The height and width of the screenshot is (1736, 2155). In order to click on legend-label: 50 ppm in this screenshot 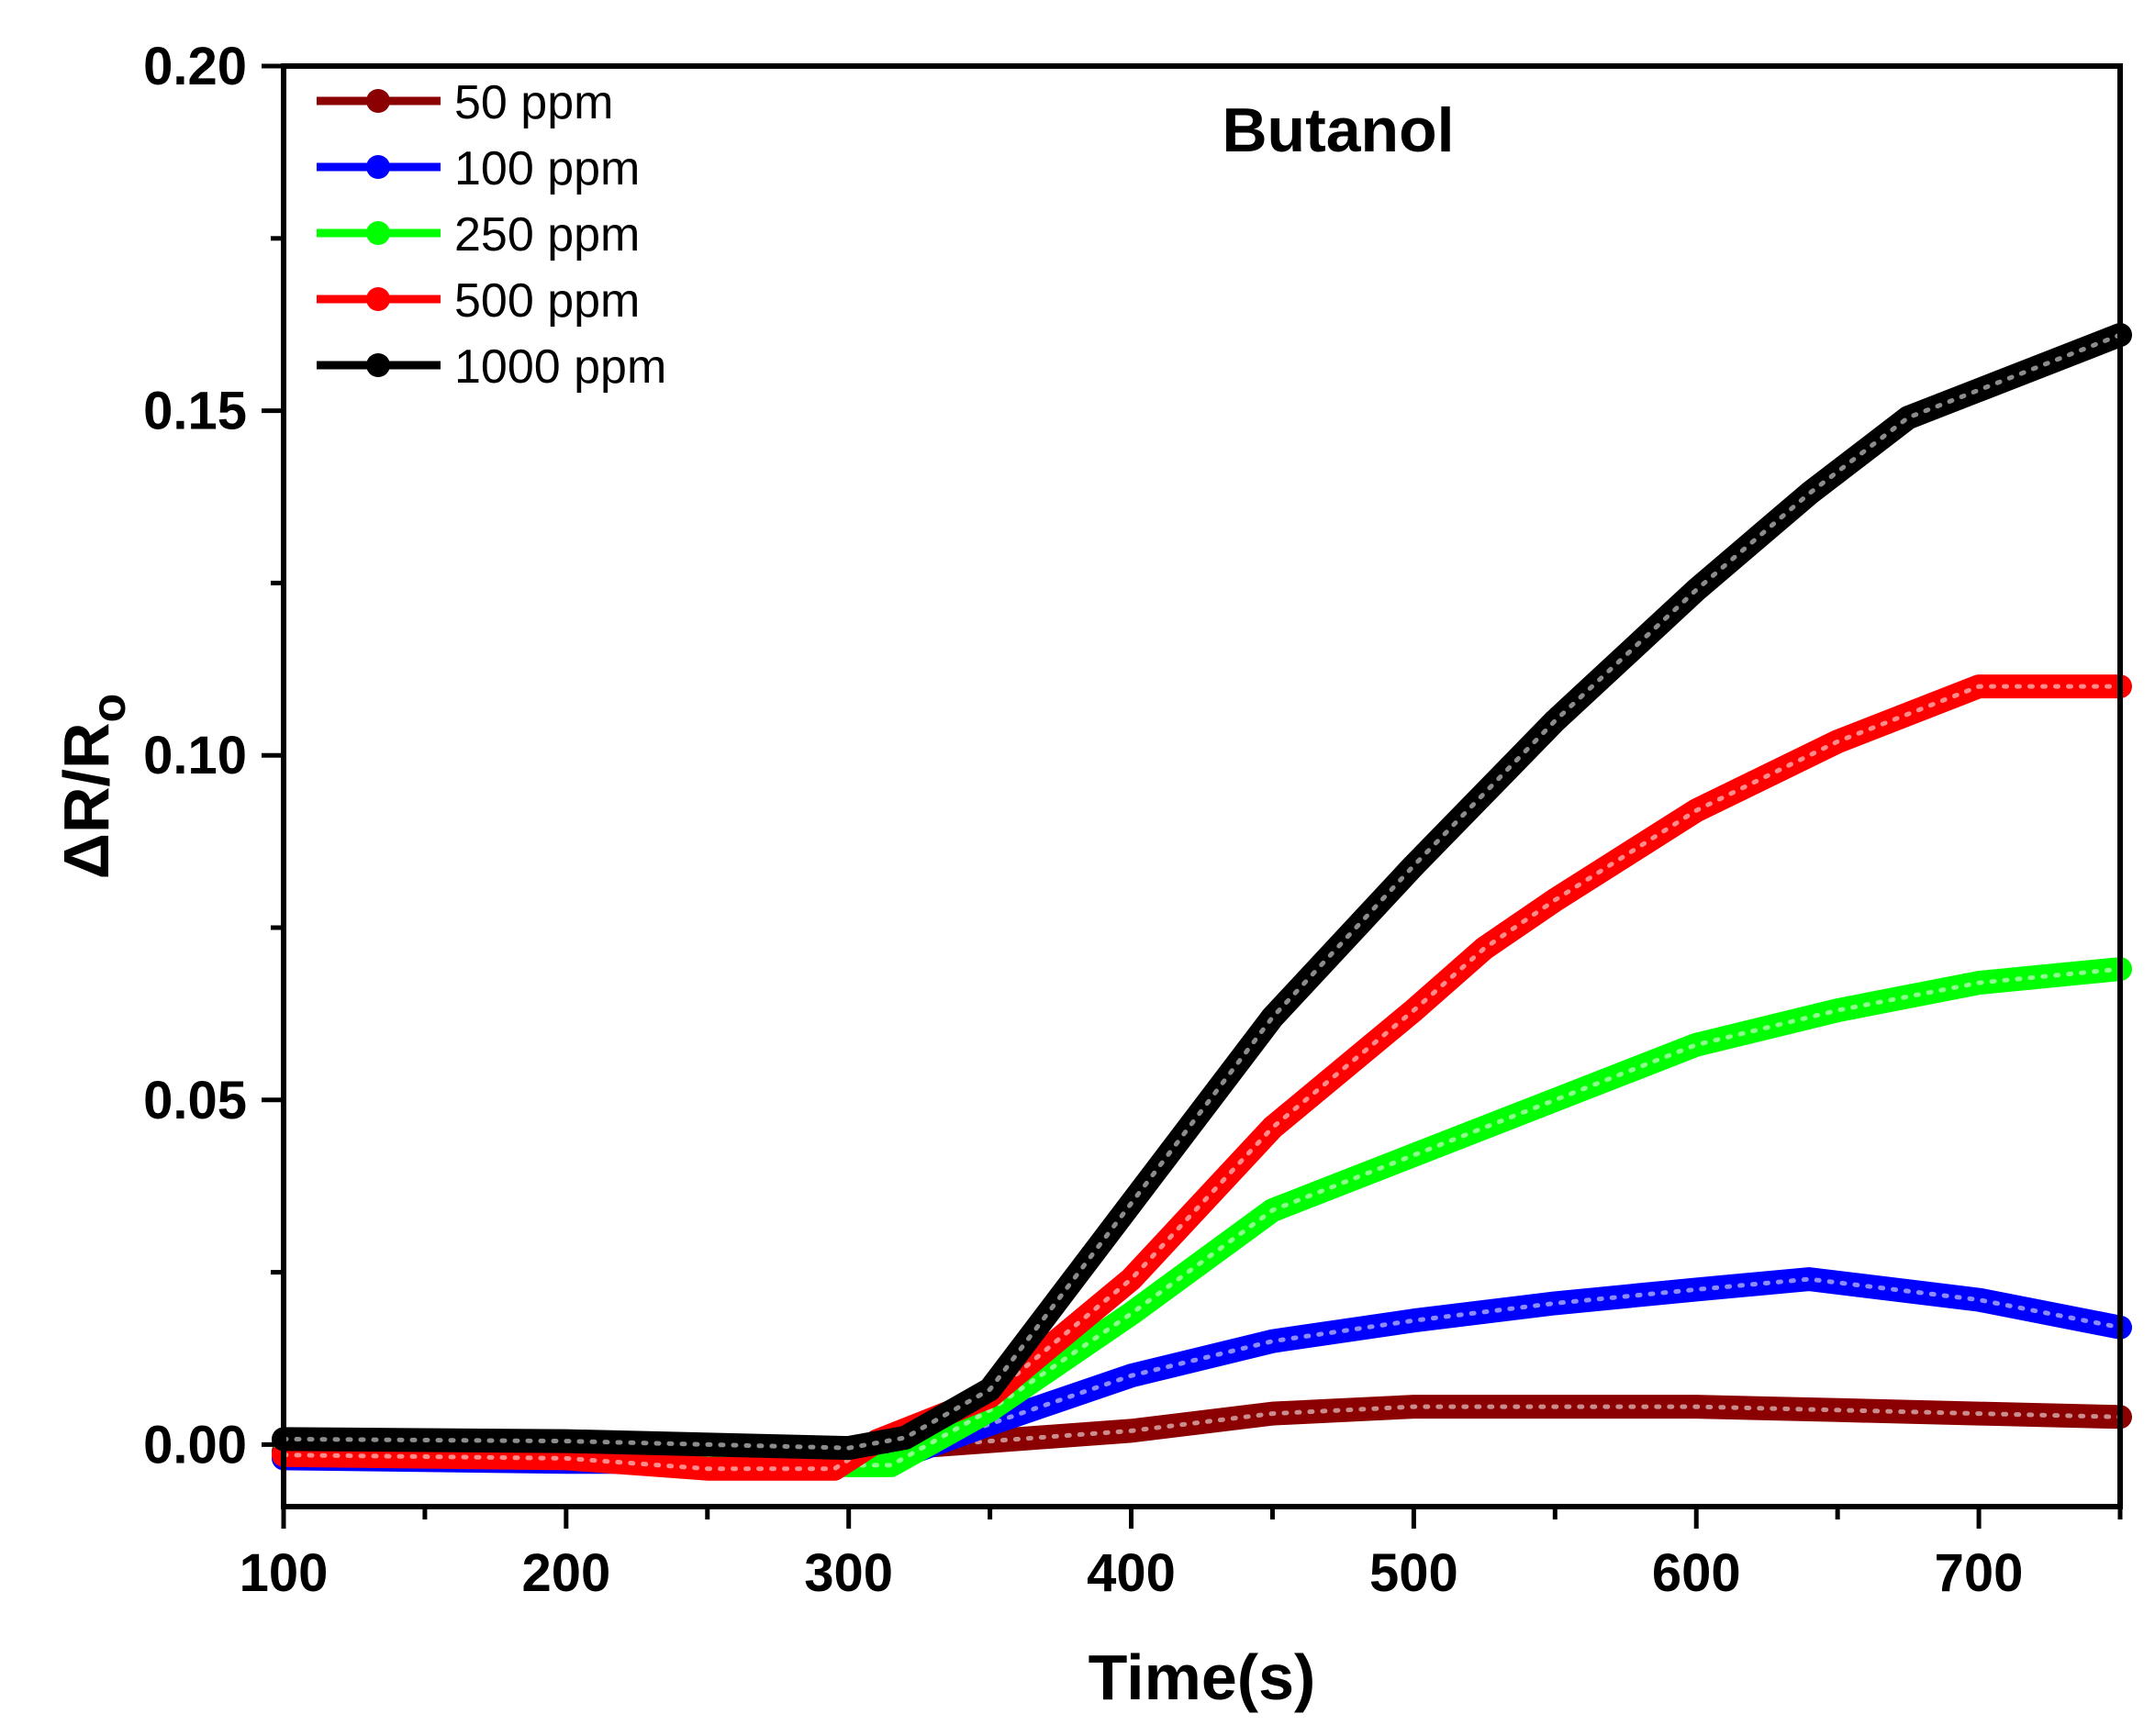, I will do `click(533, 103)`.